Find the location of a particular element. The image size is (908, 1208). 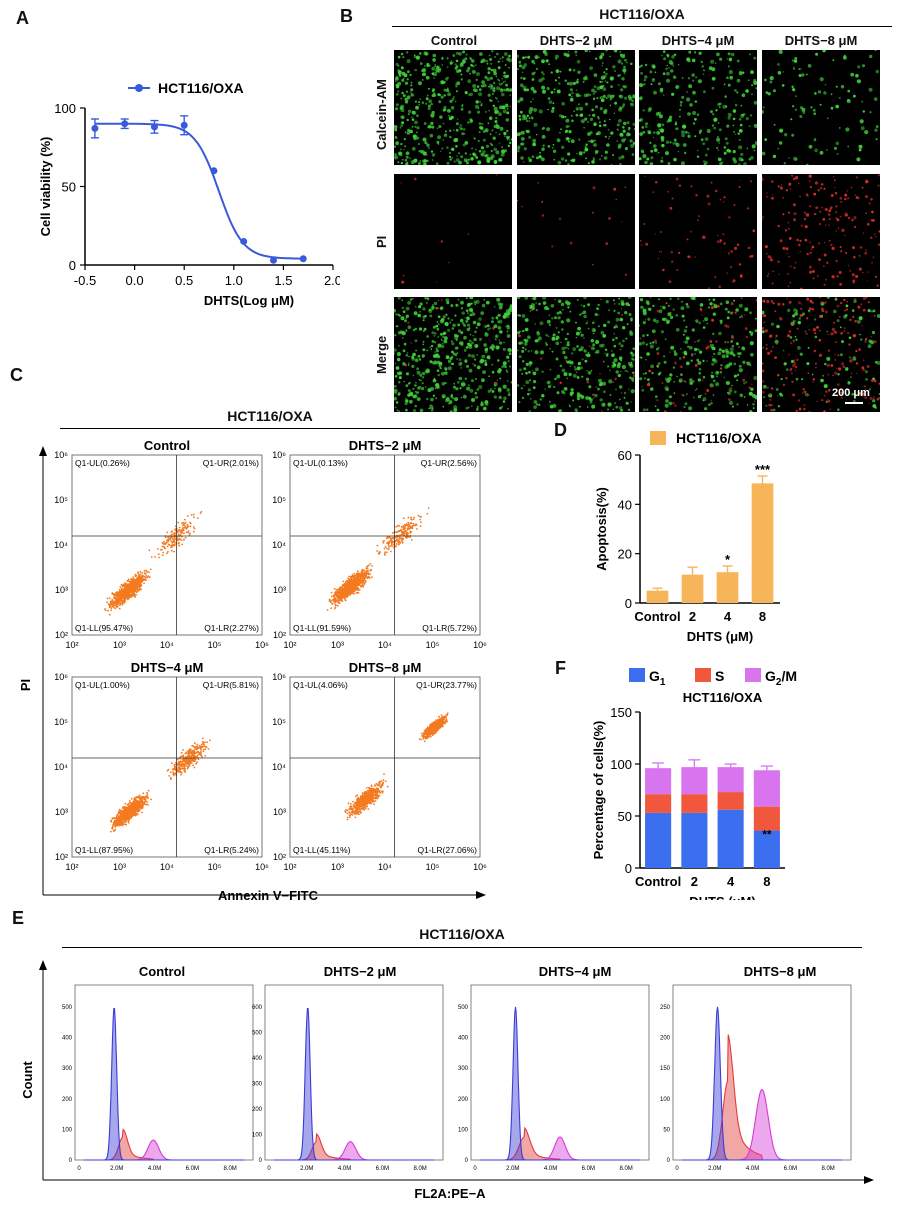

panel-label-b: B is located at coordinates (346, 16).